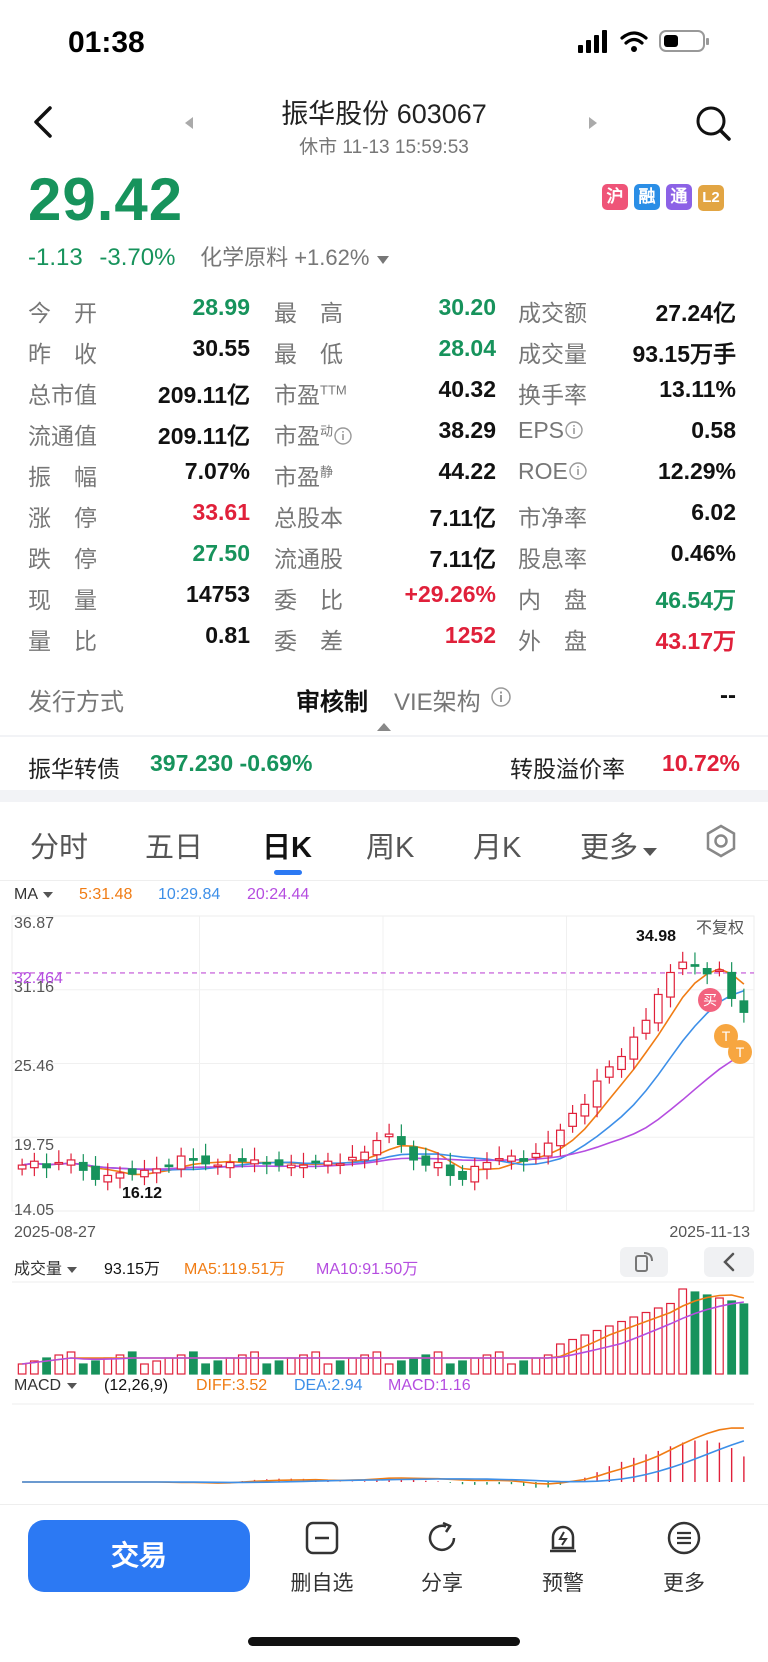 This screenshot has height=1662, width=768. What do you see at coordinates (328, 1385) in the screenshot?
I see `macd-dea: DEA:2.94` at bounding box center [328, 1385].